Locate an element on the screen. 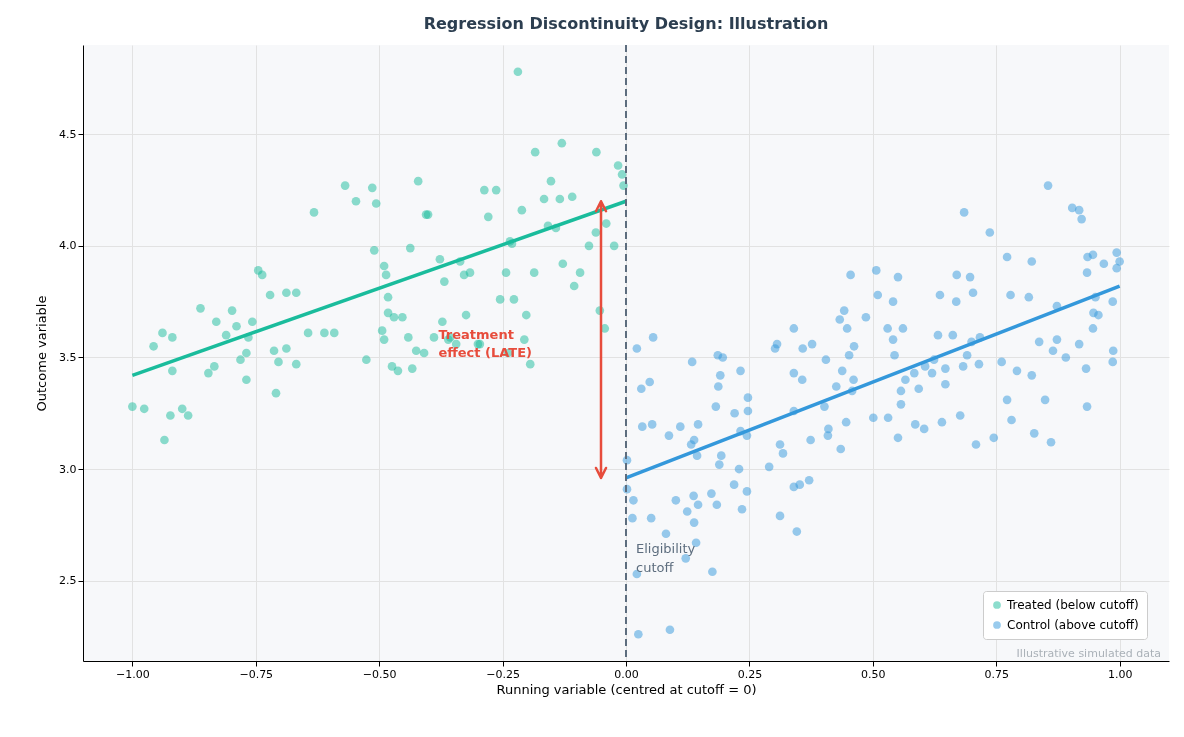  y-tick-label: 3.0 is located at coordinates (68, 469).